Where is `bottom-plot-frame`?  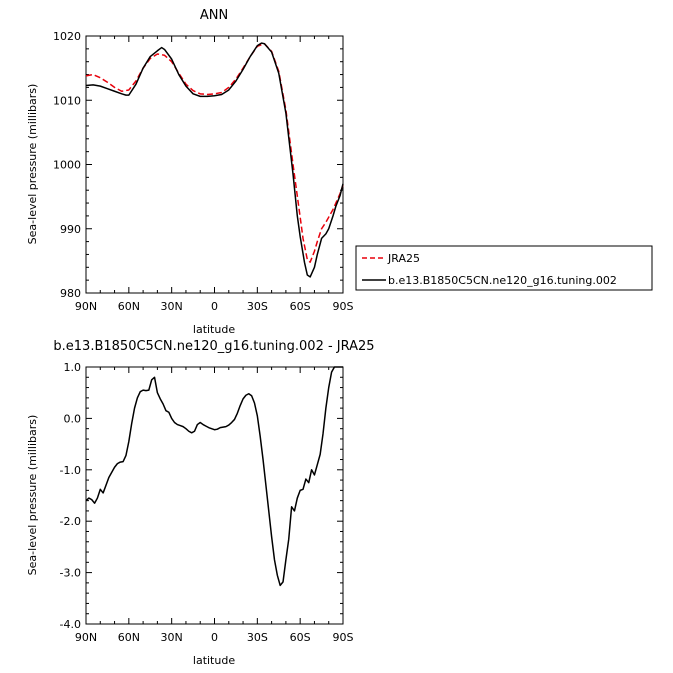
bottom-plot-frame is located at coordinates (214, 495).